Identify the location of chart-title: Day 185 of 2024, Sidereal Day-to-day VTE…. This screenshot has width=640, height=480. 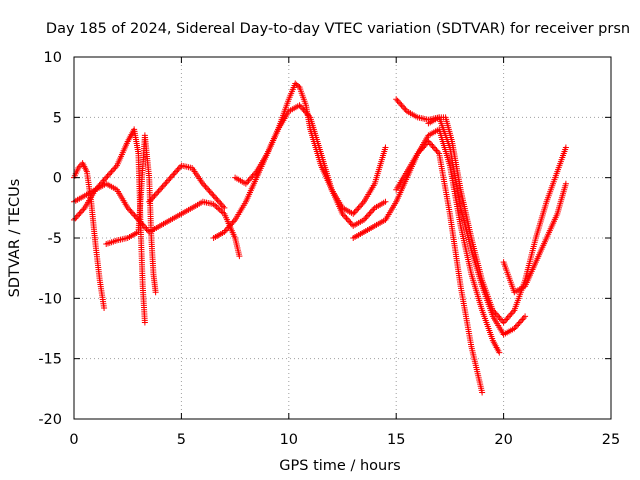
(338, 29).